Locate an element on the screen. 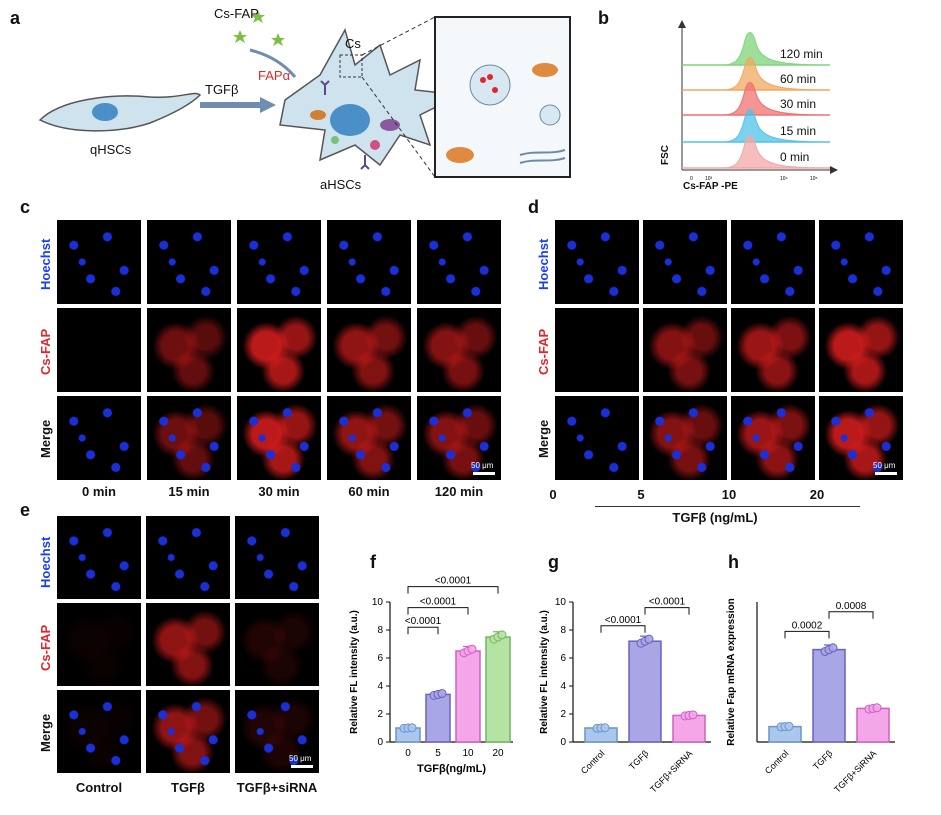  tgfb-axis-title: TGFβ (ng/mL) is located at coordinates (715, 517).